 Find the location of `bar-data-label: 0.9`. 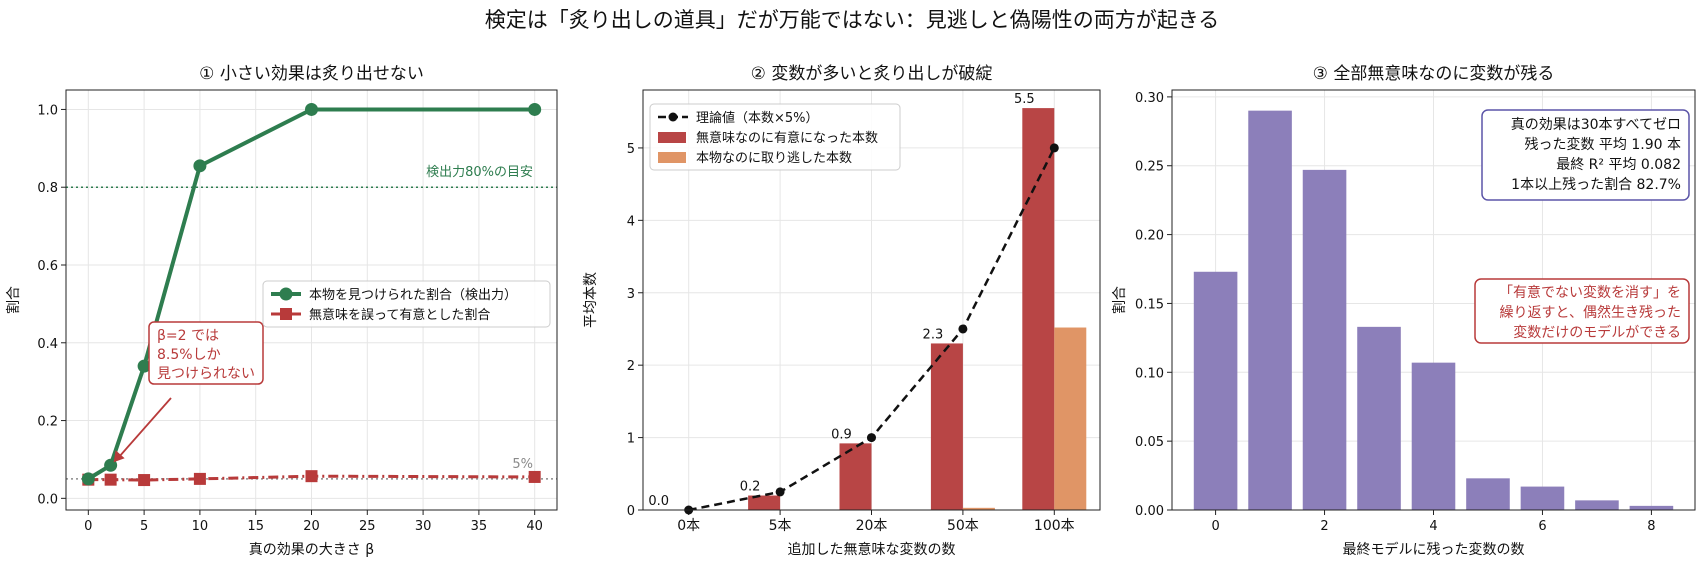

bar-data-label: 0.9 is located at coordinates (841, 434).